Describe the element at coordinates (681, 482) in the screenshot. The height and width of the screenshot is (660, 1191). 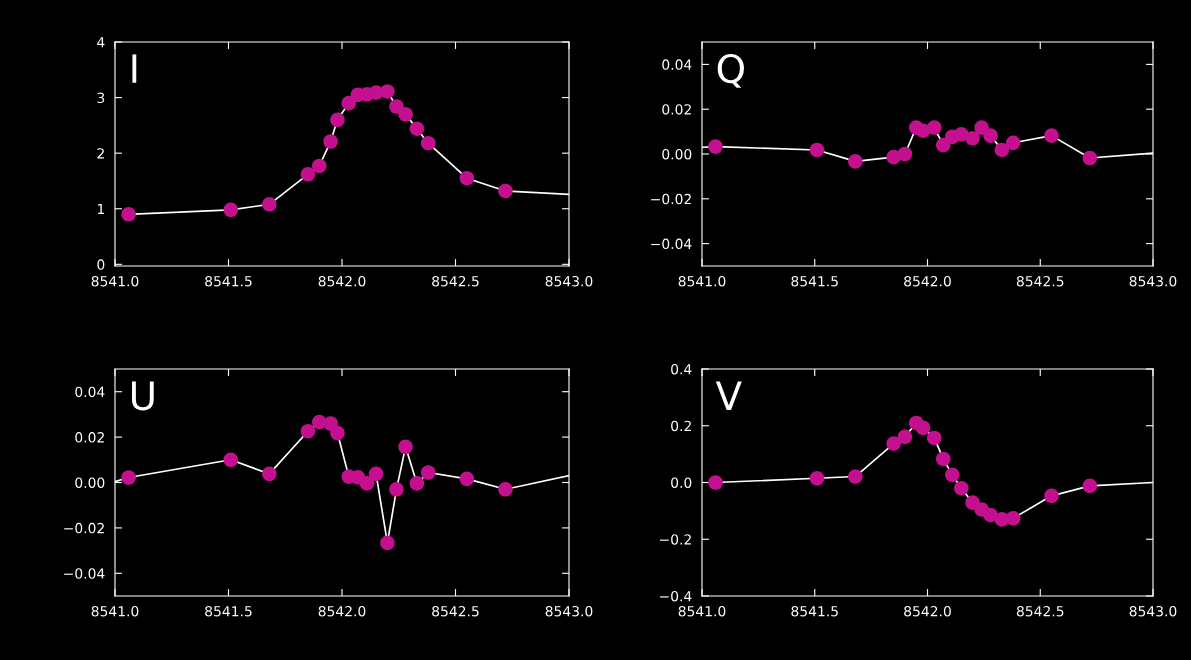
I see `y-tick-label: 0.0` at that location.